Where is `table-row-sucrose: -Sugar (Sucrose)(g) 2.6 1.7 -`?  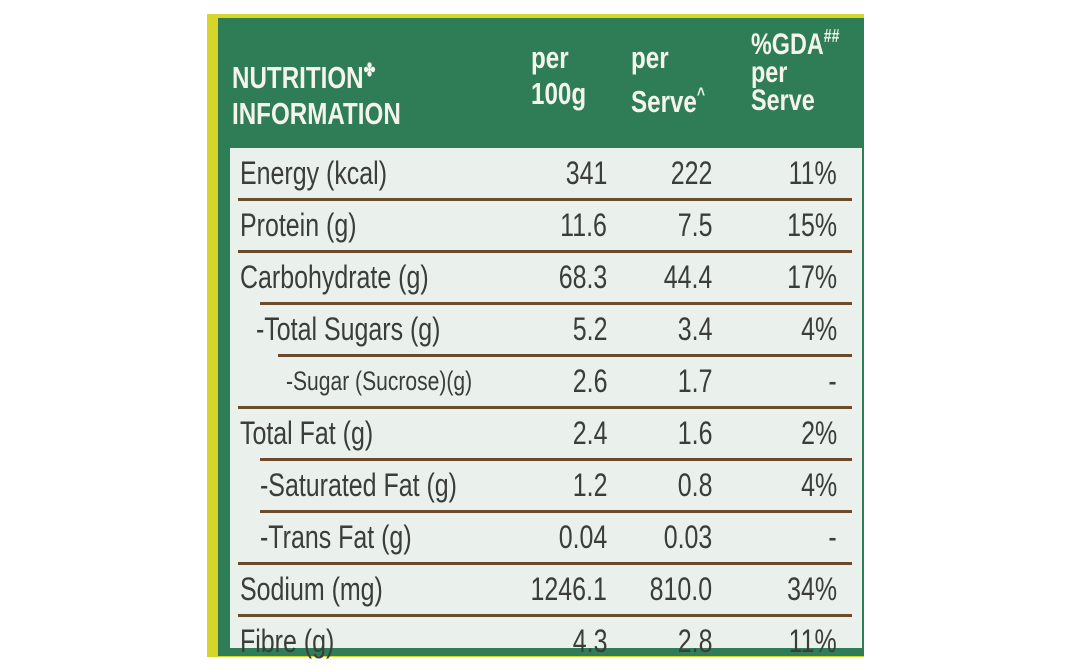
table-row-sucrose: -Sugar (Sucrose)(g) 2.6 1.7 - is located at coordinates (546, 381).